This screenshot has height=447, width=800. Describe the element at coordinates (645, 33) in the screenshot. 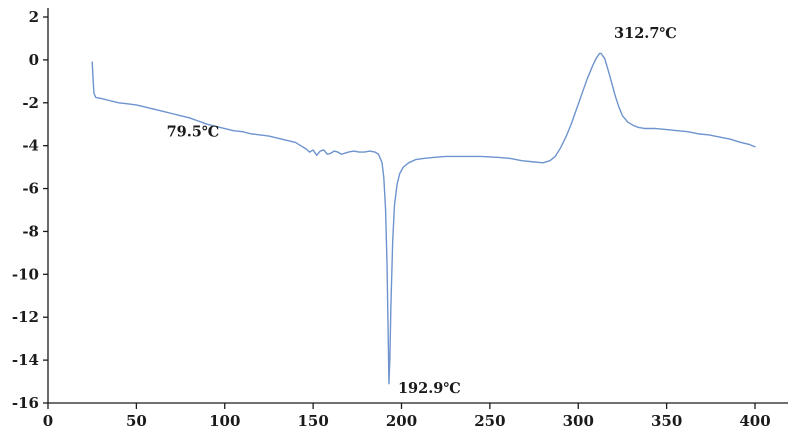

I see `peak-temperature-label: 312.7℃` at that location.